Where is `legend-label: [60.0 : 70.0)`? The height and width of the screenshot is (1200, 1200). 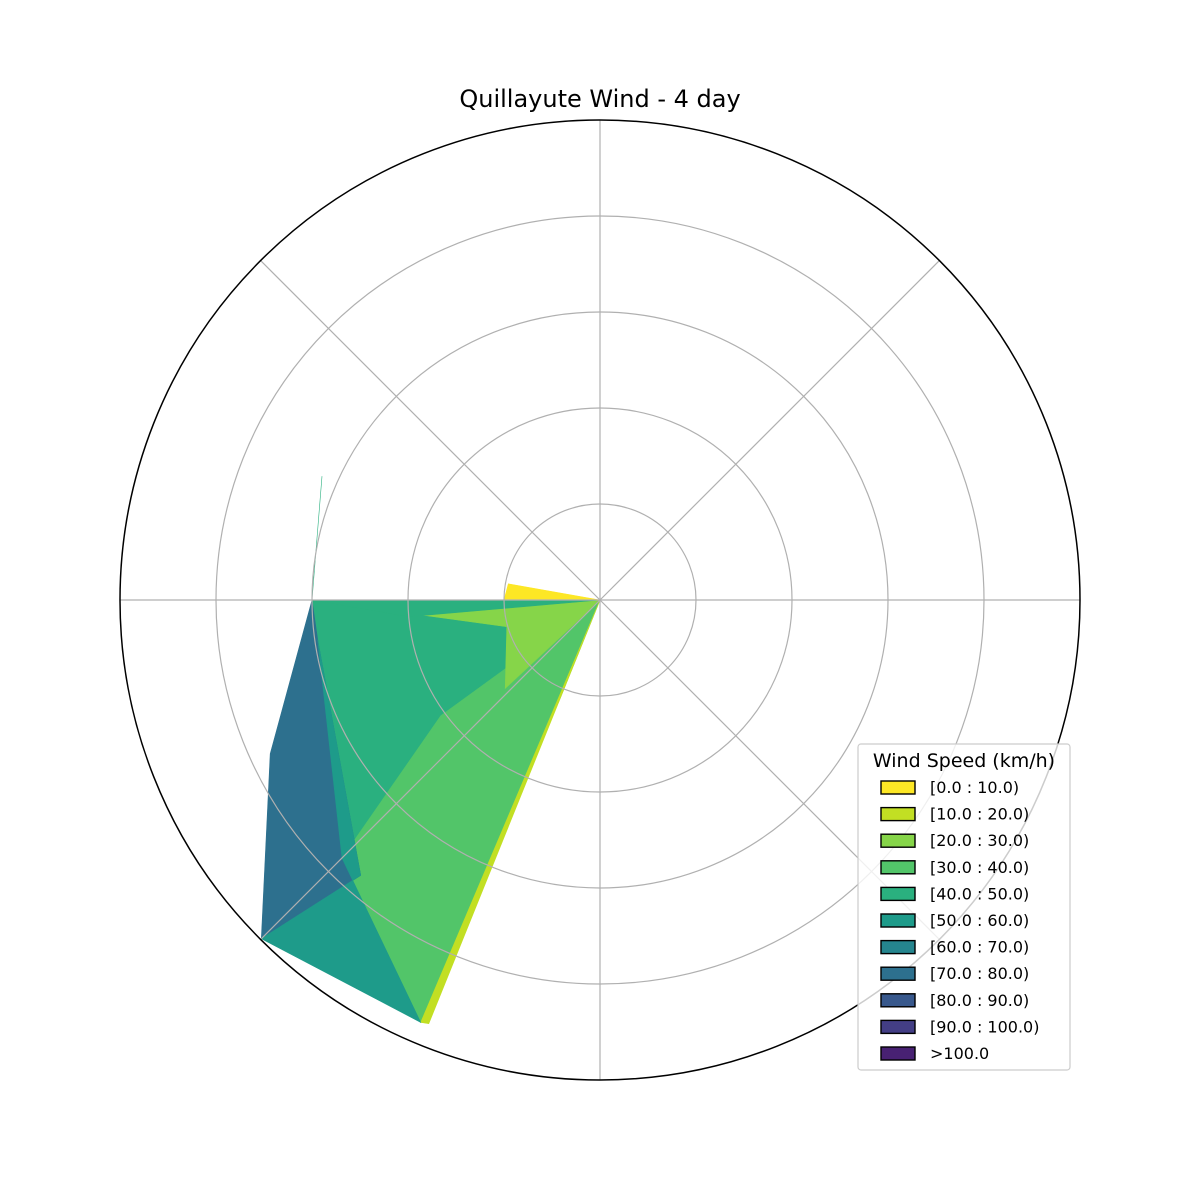
legend-label: [60.0 : 70.0) is located at coordinates (979, 947).